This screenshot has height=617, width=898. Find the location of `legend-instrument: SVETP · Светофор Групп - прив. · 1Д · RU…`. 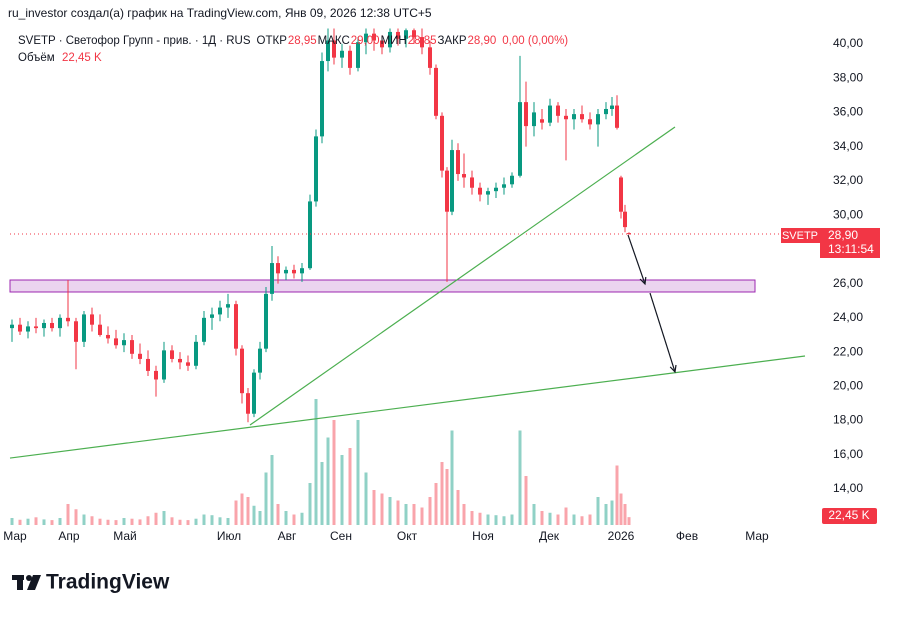

legend-instrument: SVETP · Светофор Групп - прив. · 1Д · RU… is located at coordinates (134, 41).